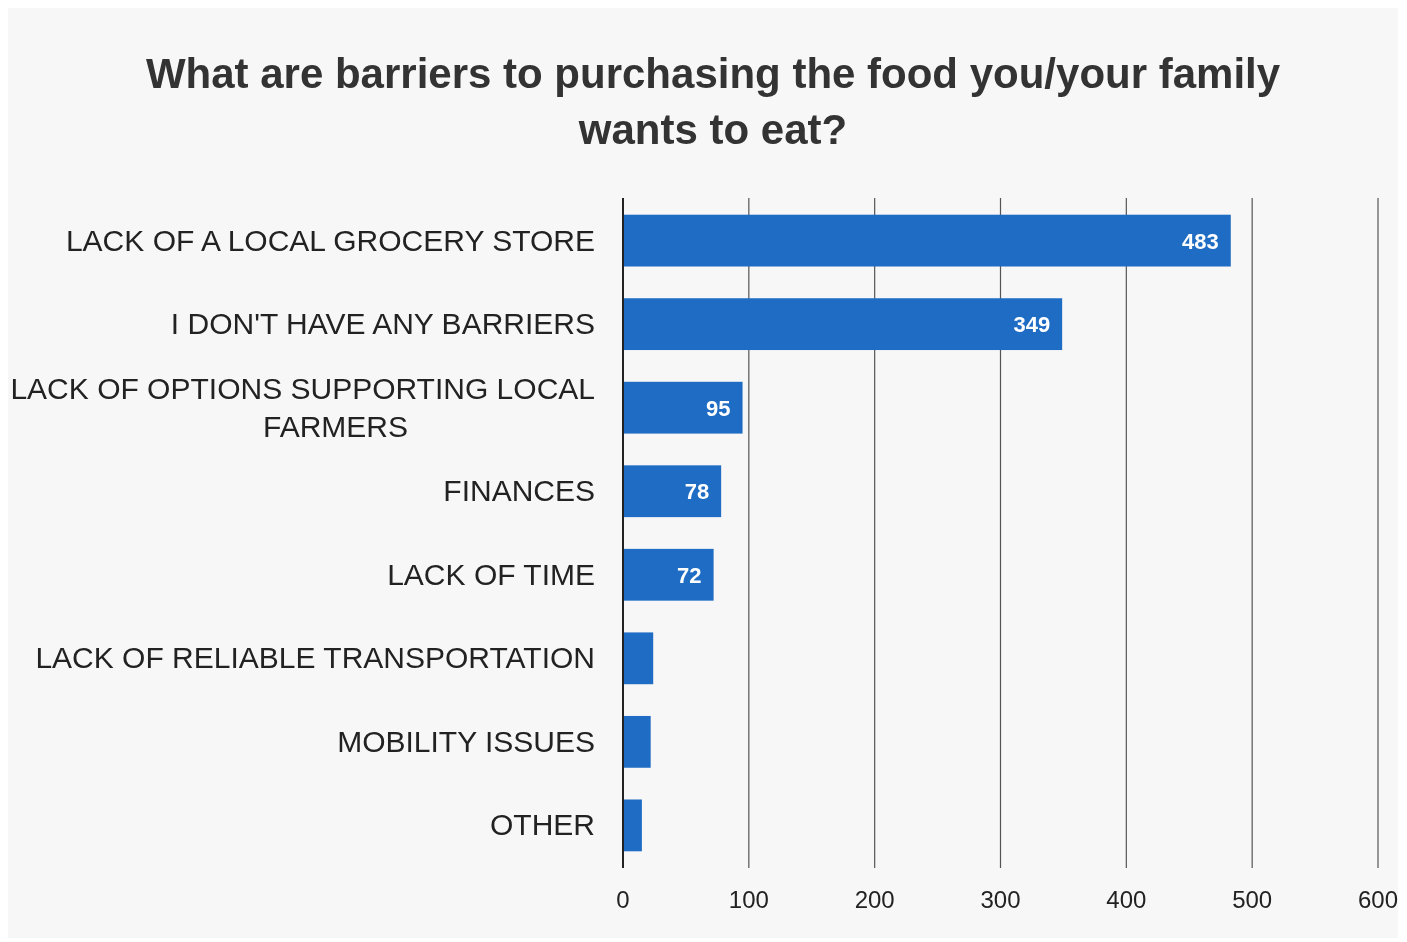  What do you see at coordinates (466, 741) in the screenshot?
I see `y-tick-label: MOBILITY ISSUES` at bounding box center [466, 741].